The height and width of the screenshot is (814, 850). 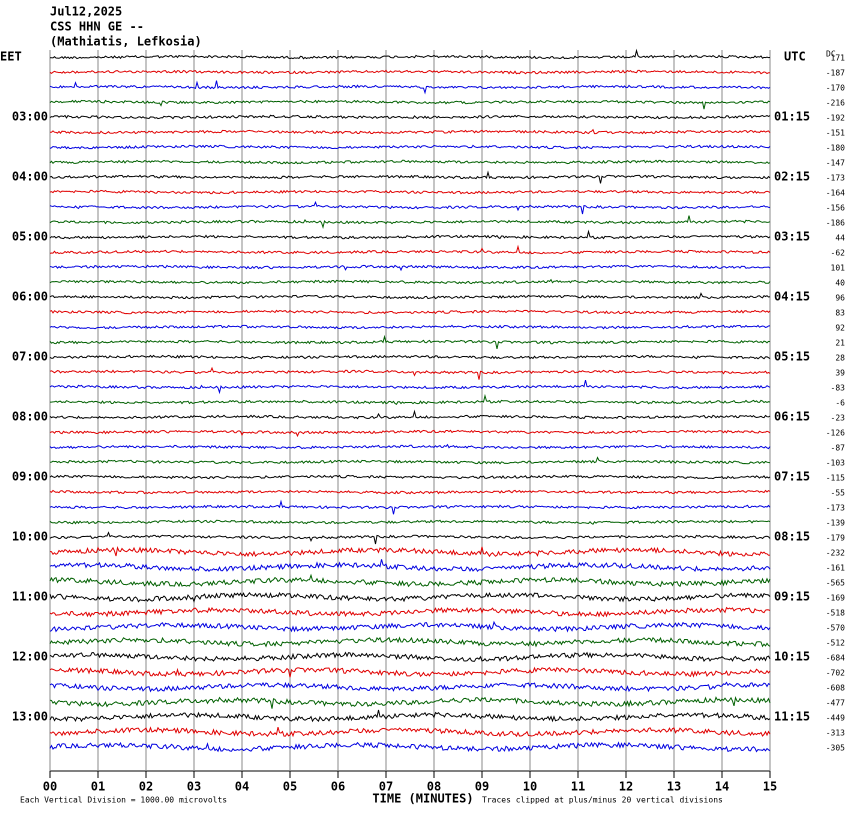 I want to click on left-time-label: 08:00, so click(x=30, y=417).